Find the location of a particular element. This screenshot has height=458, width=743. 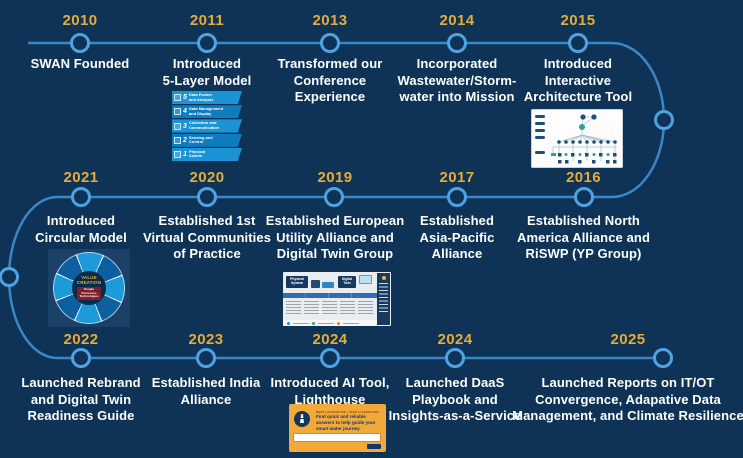

five-layer-row: 5 Data Fusion and Analysis is located at coordinates (207, 98).